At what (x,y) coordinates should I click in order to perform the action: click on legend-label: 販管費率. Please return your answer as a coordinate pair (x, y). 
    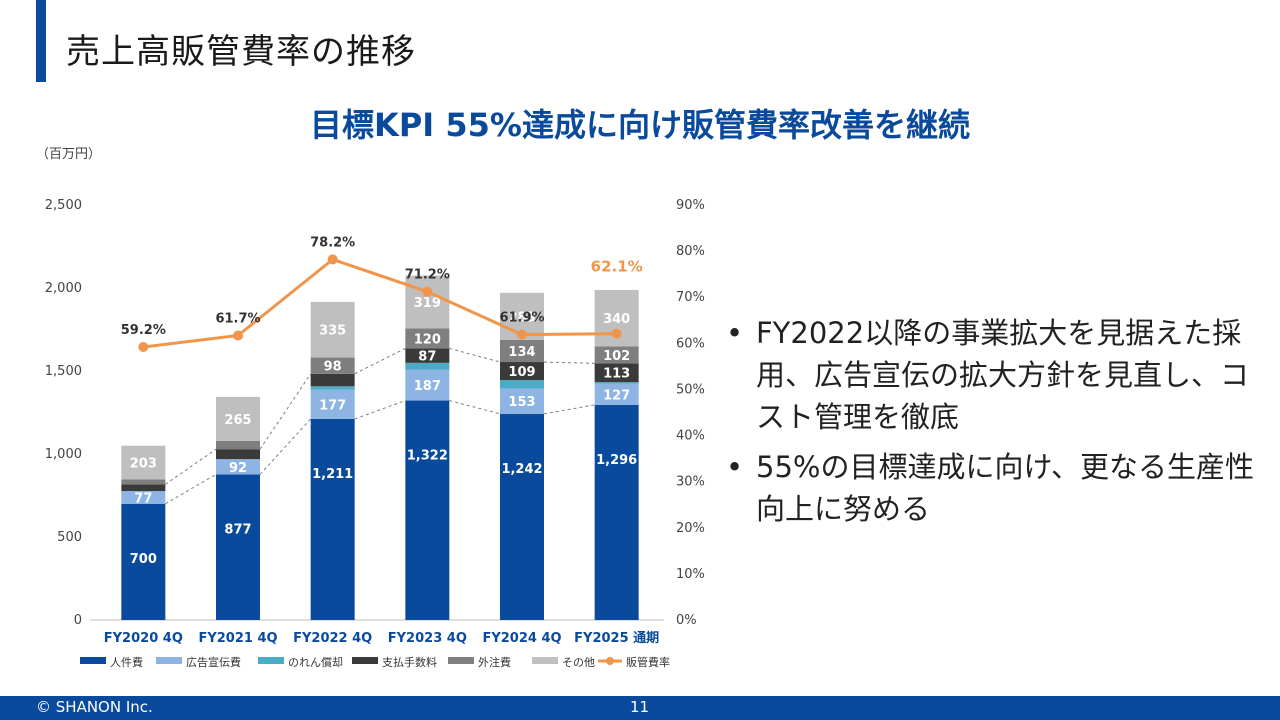
    Looking at the image, I should click on (648, 662).